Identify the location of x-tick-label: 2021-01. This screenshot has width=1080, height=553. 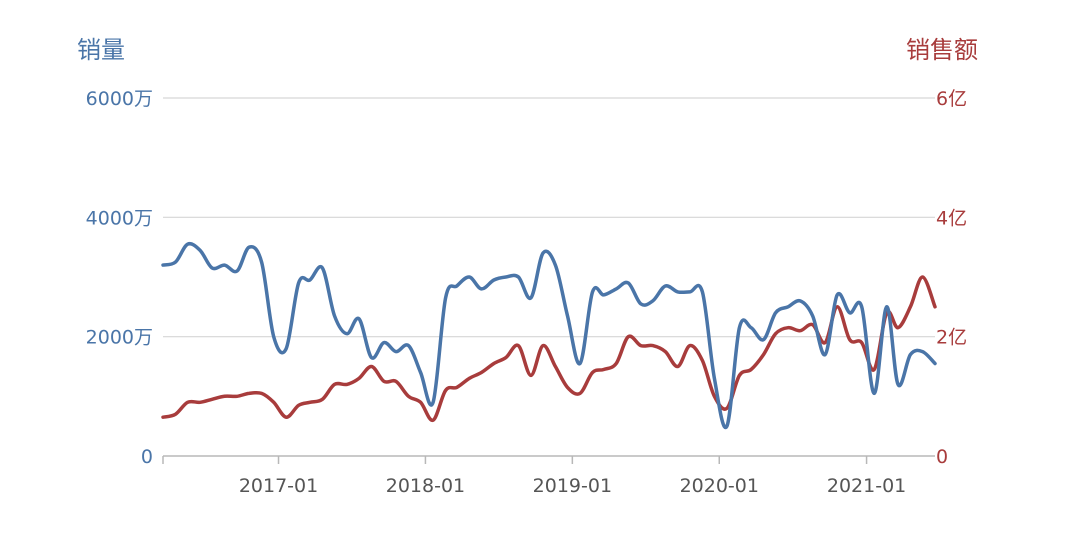
(866, 486).